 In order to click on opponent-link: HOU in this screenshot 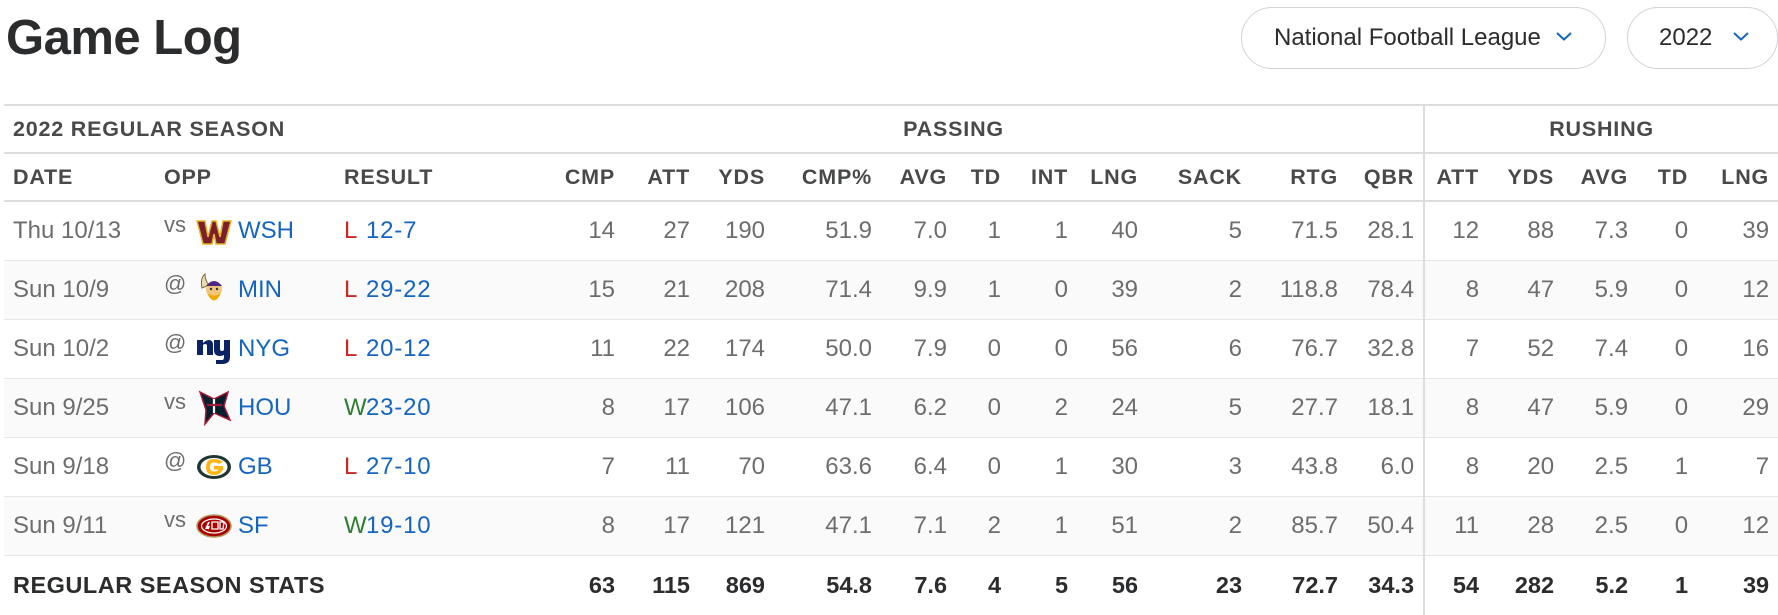, I will do `click(265, 407)`.